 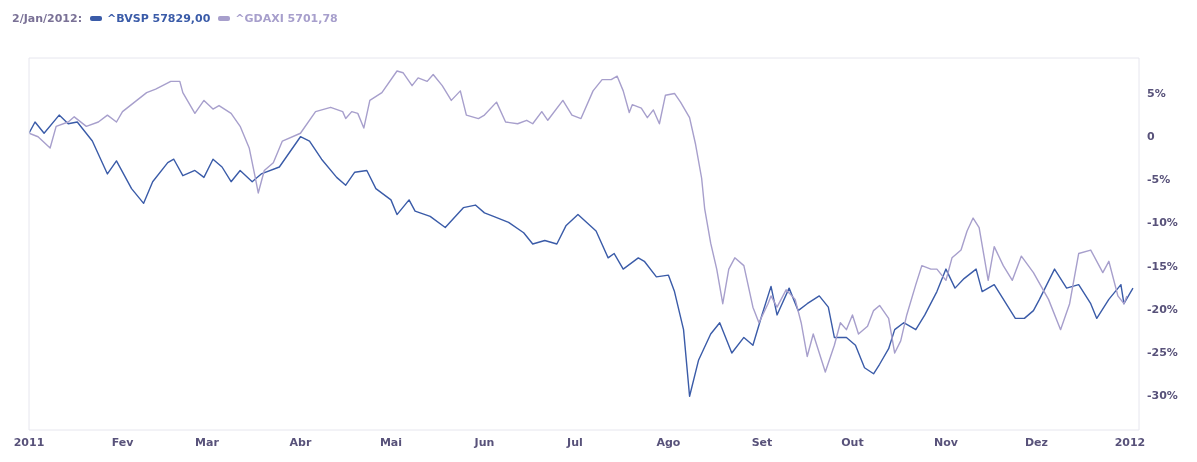 I want to click on y-tick-label: 5%, so click(x=1156, y=93).